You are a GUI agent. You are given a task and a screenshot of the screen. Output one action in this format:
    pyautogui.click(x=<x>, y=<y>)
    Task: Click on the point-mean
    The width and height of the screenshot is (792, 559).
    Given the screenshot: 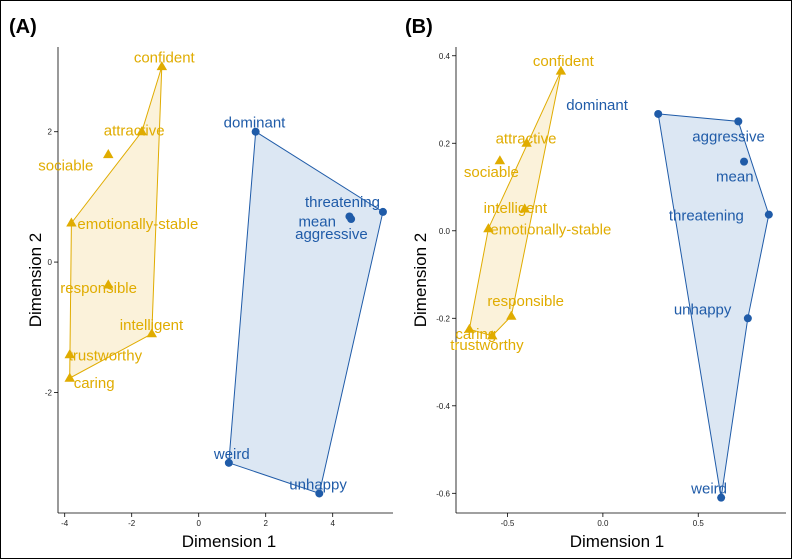 What is the action you would take?
    pyautogui.click(x=744, y=161)
    